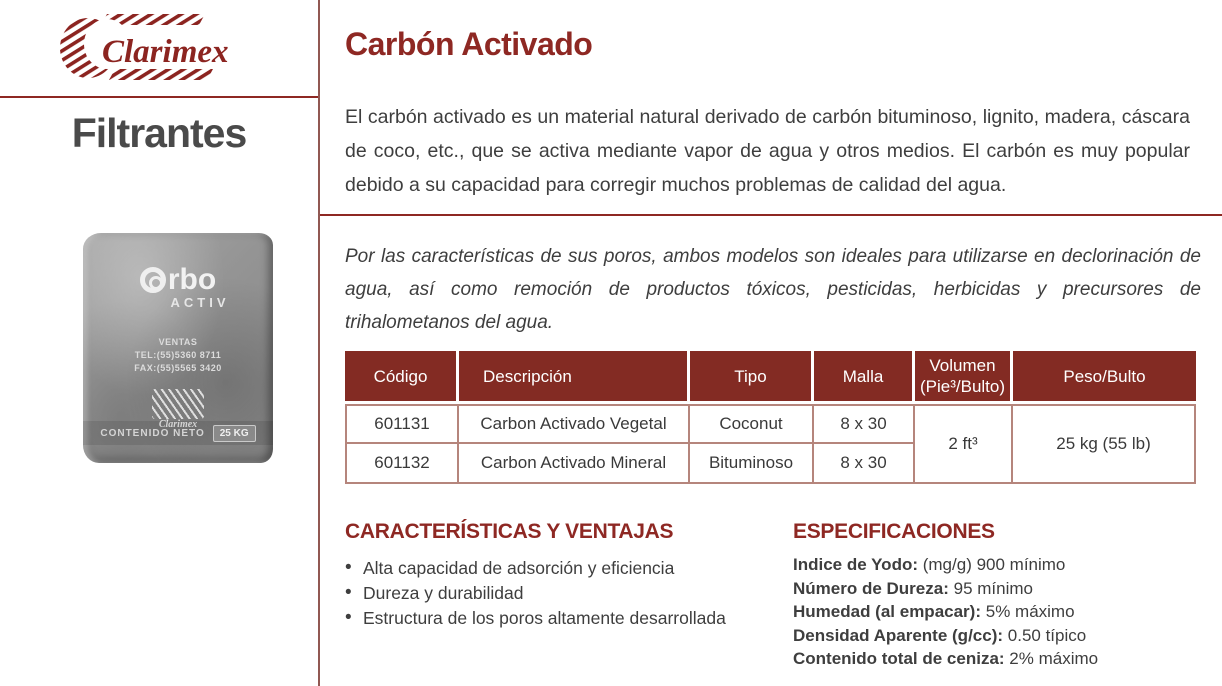 This screenshot has height=686, width=1222. Describe the element at coordinates (574, 464) in the screenshot. I see `cell-descripcion: Carbon Activado Mineral` at that location.